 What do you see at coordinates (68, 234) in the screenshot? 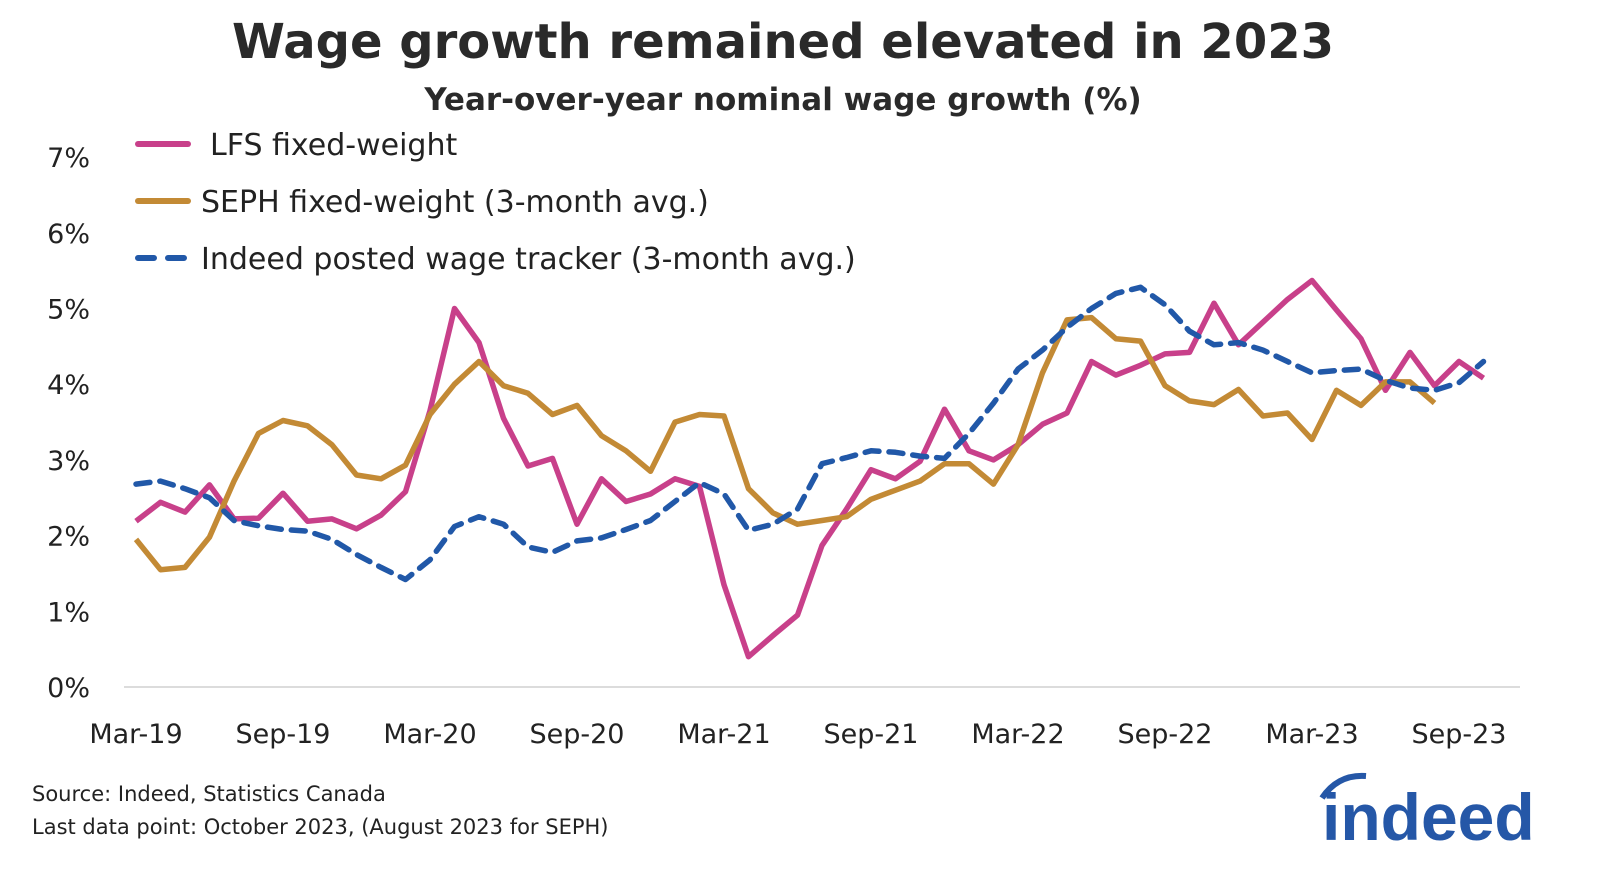
I see `y-tick-label: 6%` at bounding box center [68, 234].